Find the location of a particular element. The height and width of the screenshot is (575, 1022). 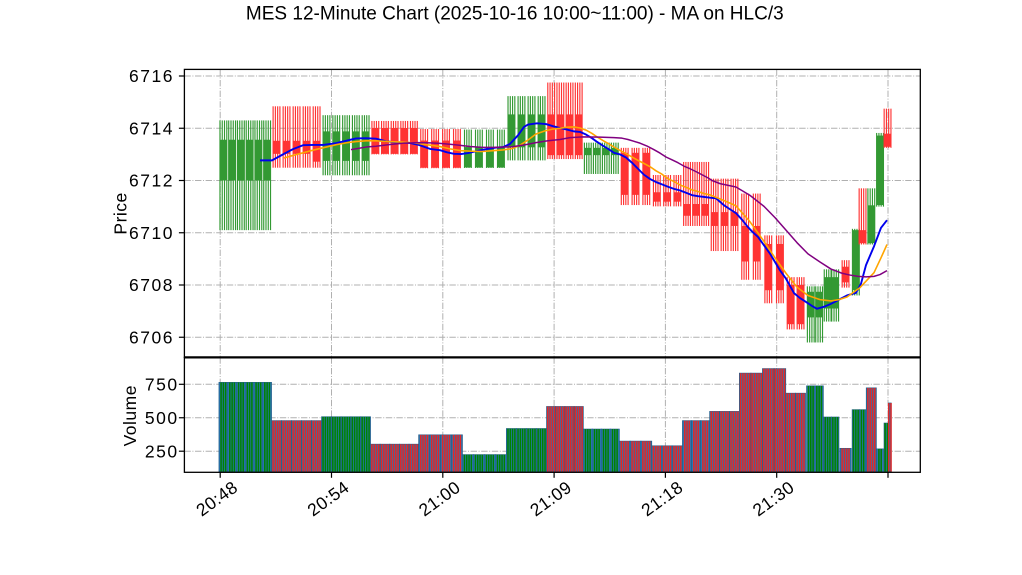

svg-text: Volume is located at coordinates (130, 415).